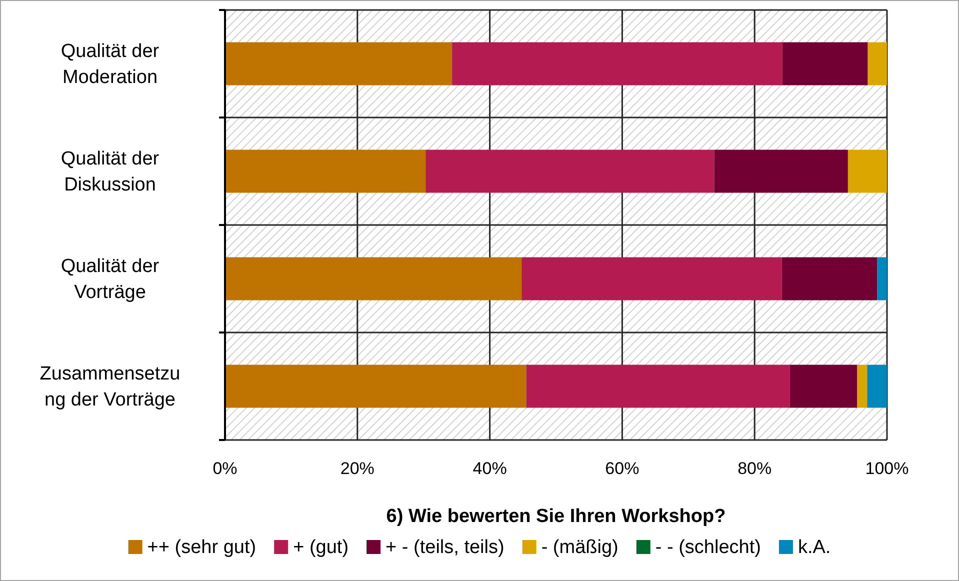  What do you see at coordinates (321, 547) in the screenshot?
I see `legend-label: + (gut)` at bounding box center [321, 547].